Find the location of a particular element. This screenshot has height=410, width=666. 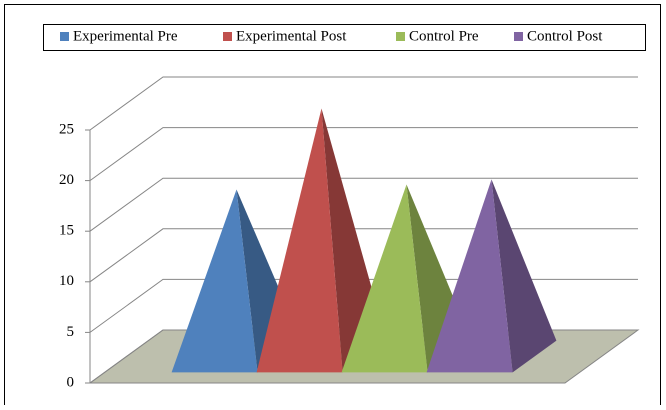

legend-label: Experimental Post is located at coordinates (291, 36).